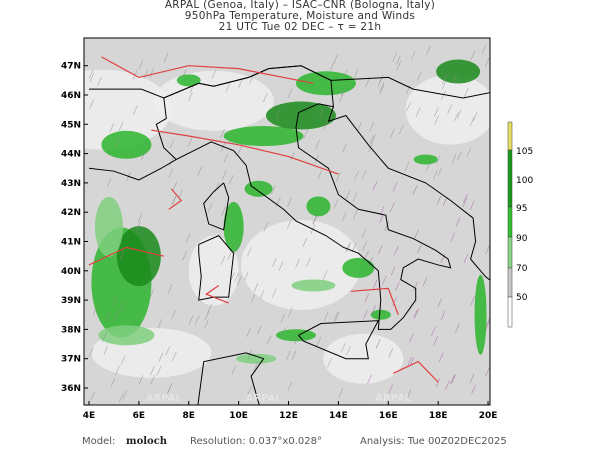 The width and height of the screenshot is (600, 450). I want to click on model-label: Model:, so click(99, 441).